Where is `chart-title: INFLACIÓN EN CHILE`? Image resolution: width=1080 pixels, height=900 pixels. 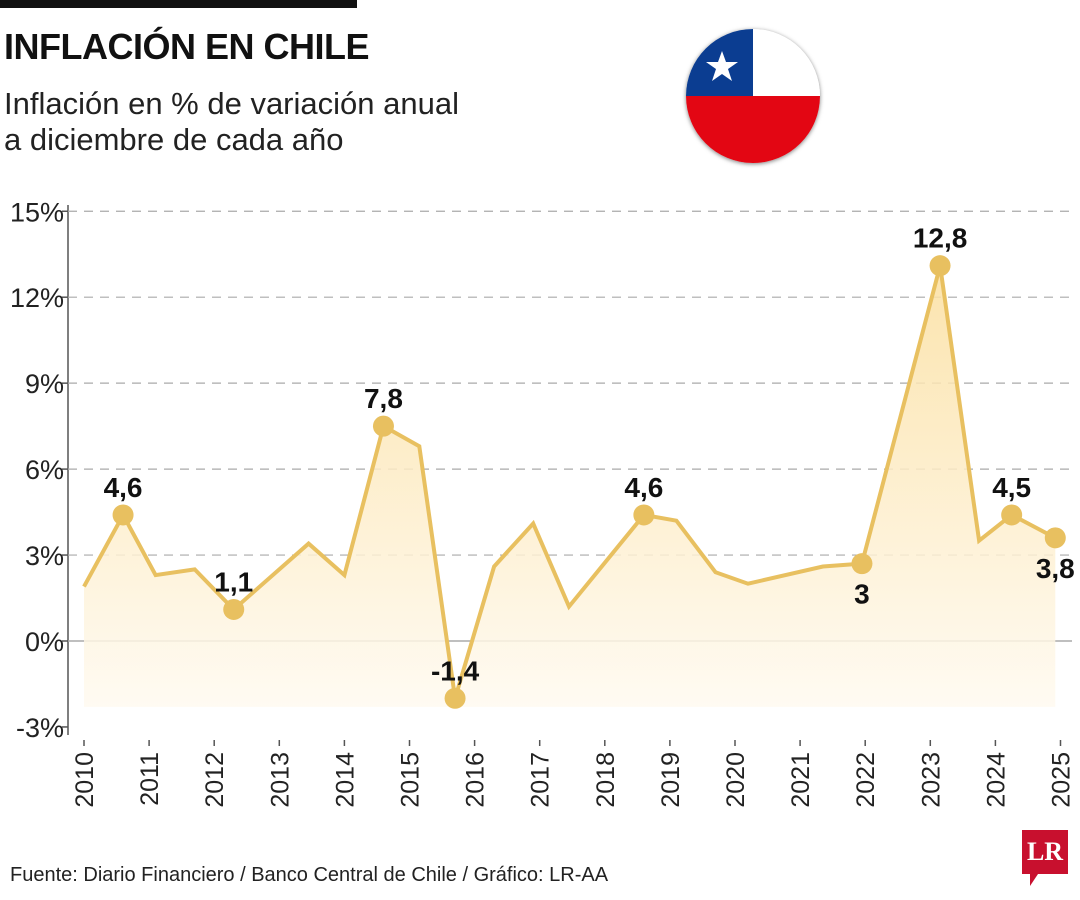
chart-title: INFLACIÓN EN CHILE is located at coordinates (187, 46).